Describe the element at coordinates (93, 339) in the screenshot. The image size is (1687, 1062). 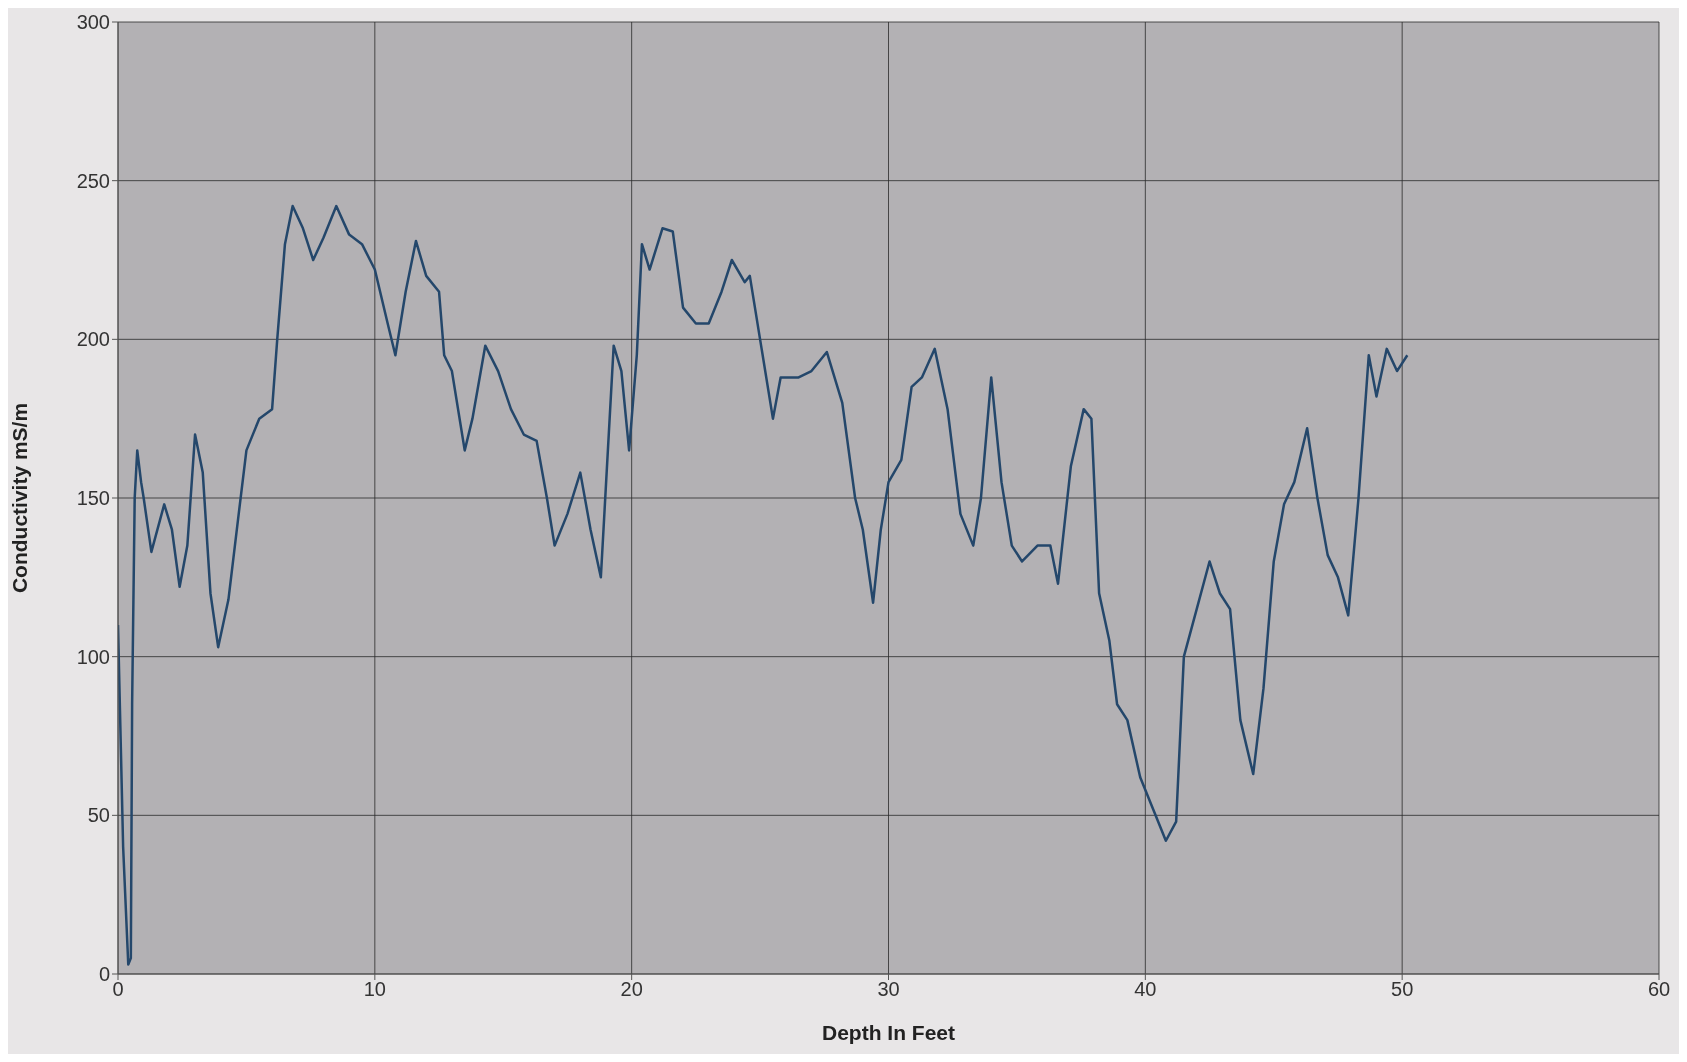
I see `y-tick-label: 200` at that location.